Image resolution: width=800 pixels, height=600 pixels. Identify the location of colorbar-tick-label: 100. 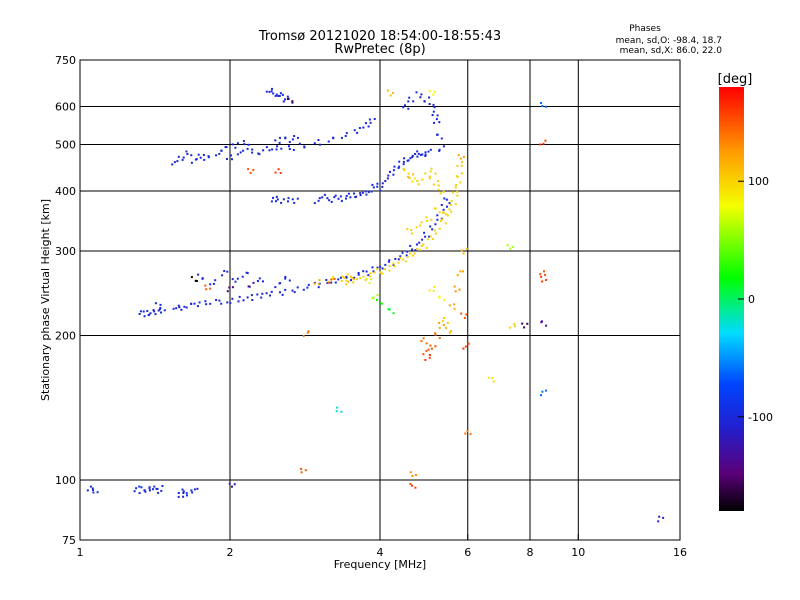
(758, 181).